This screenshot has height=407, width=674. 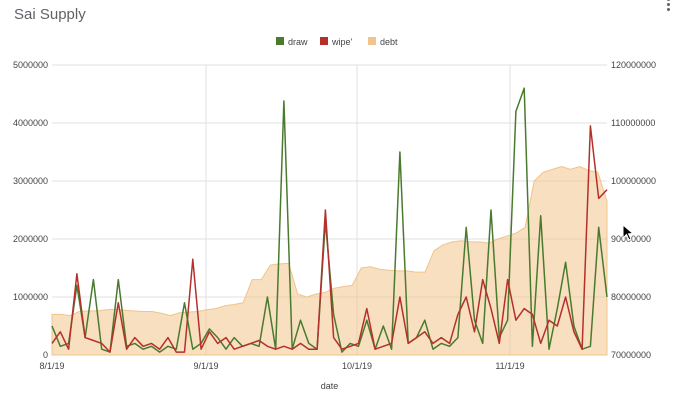 What do you see at coordinates (45, 355) in the screenshot?
I see `y-left-tick-label: 0` at bounding box center [45, 355].